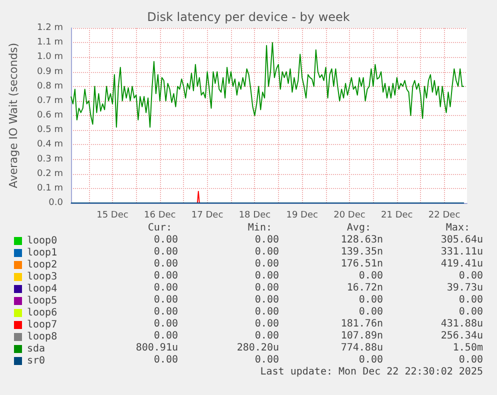  Describe the element at coordinates (36, 361) in the screenshot. I see `legend-label: sr0` at that location.